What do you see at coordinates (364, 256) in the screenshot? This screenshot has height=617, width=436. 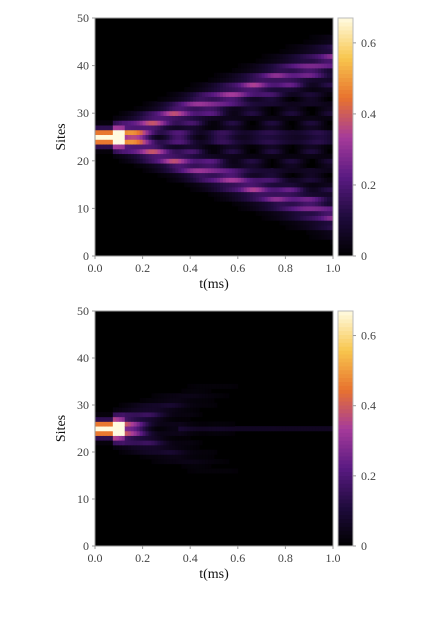 I see `colorbar-tick-label: 0` at bounding box center [364, 256].